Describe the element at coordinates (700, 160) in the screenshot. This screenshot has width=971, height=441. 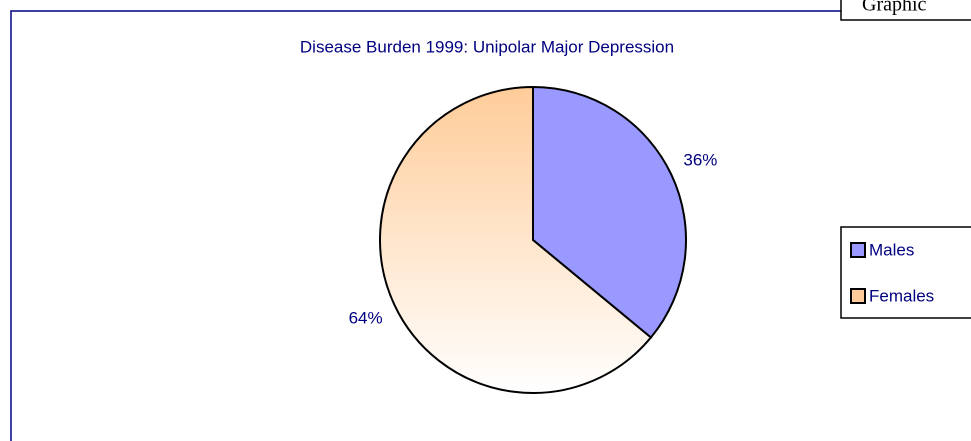
I see `data-label: 36%` at that location.